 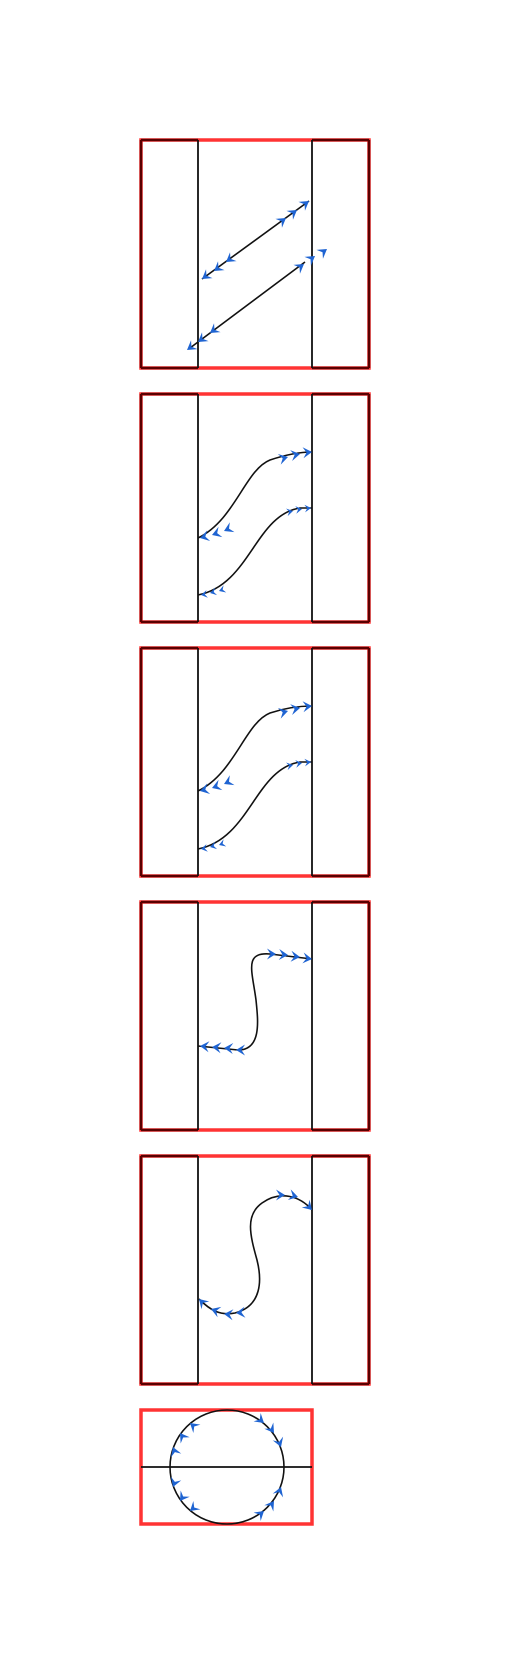 I want to click on lower-arc, so click(x=227, y=1495).